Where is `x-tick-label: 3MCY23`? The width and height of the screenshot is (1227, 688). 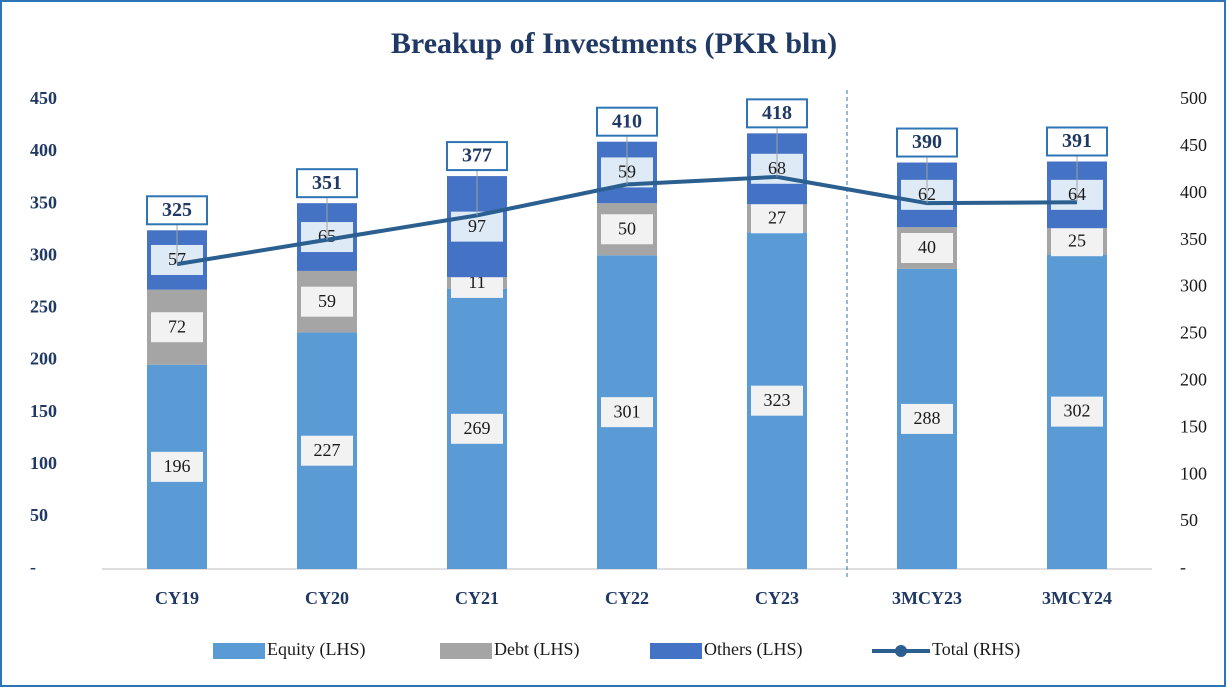 x-tick-label: 3MCY23 is located at coordinates (927, 598).